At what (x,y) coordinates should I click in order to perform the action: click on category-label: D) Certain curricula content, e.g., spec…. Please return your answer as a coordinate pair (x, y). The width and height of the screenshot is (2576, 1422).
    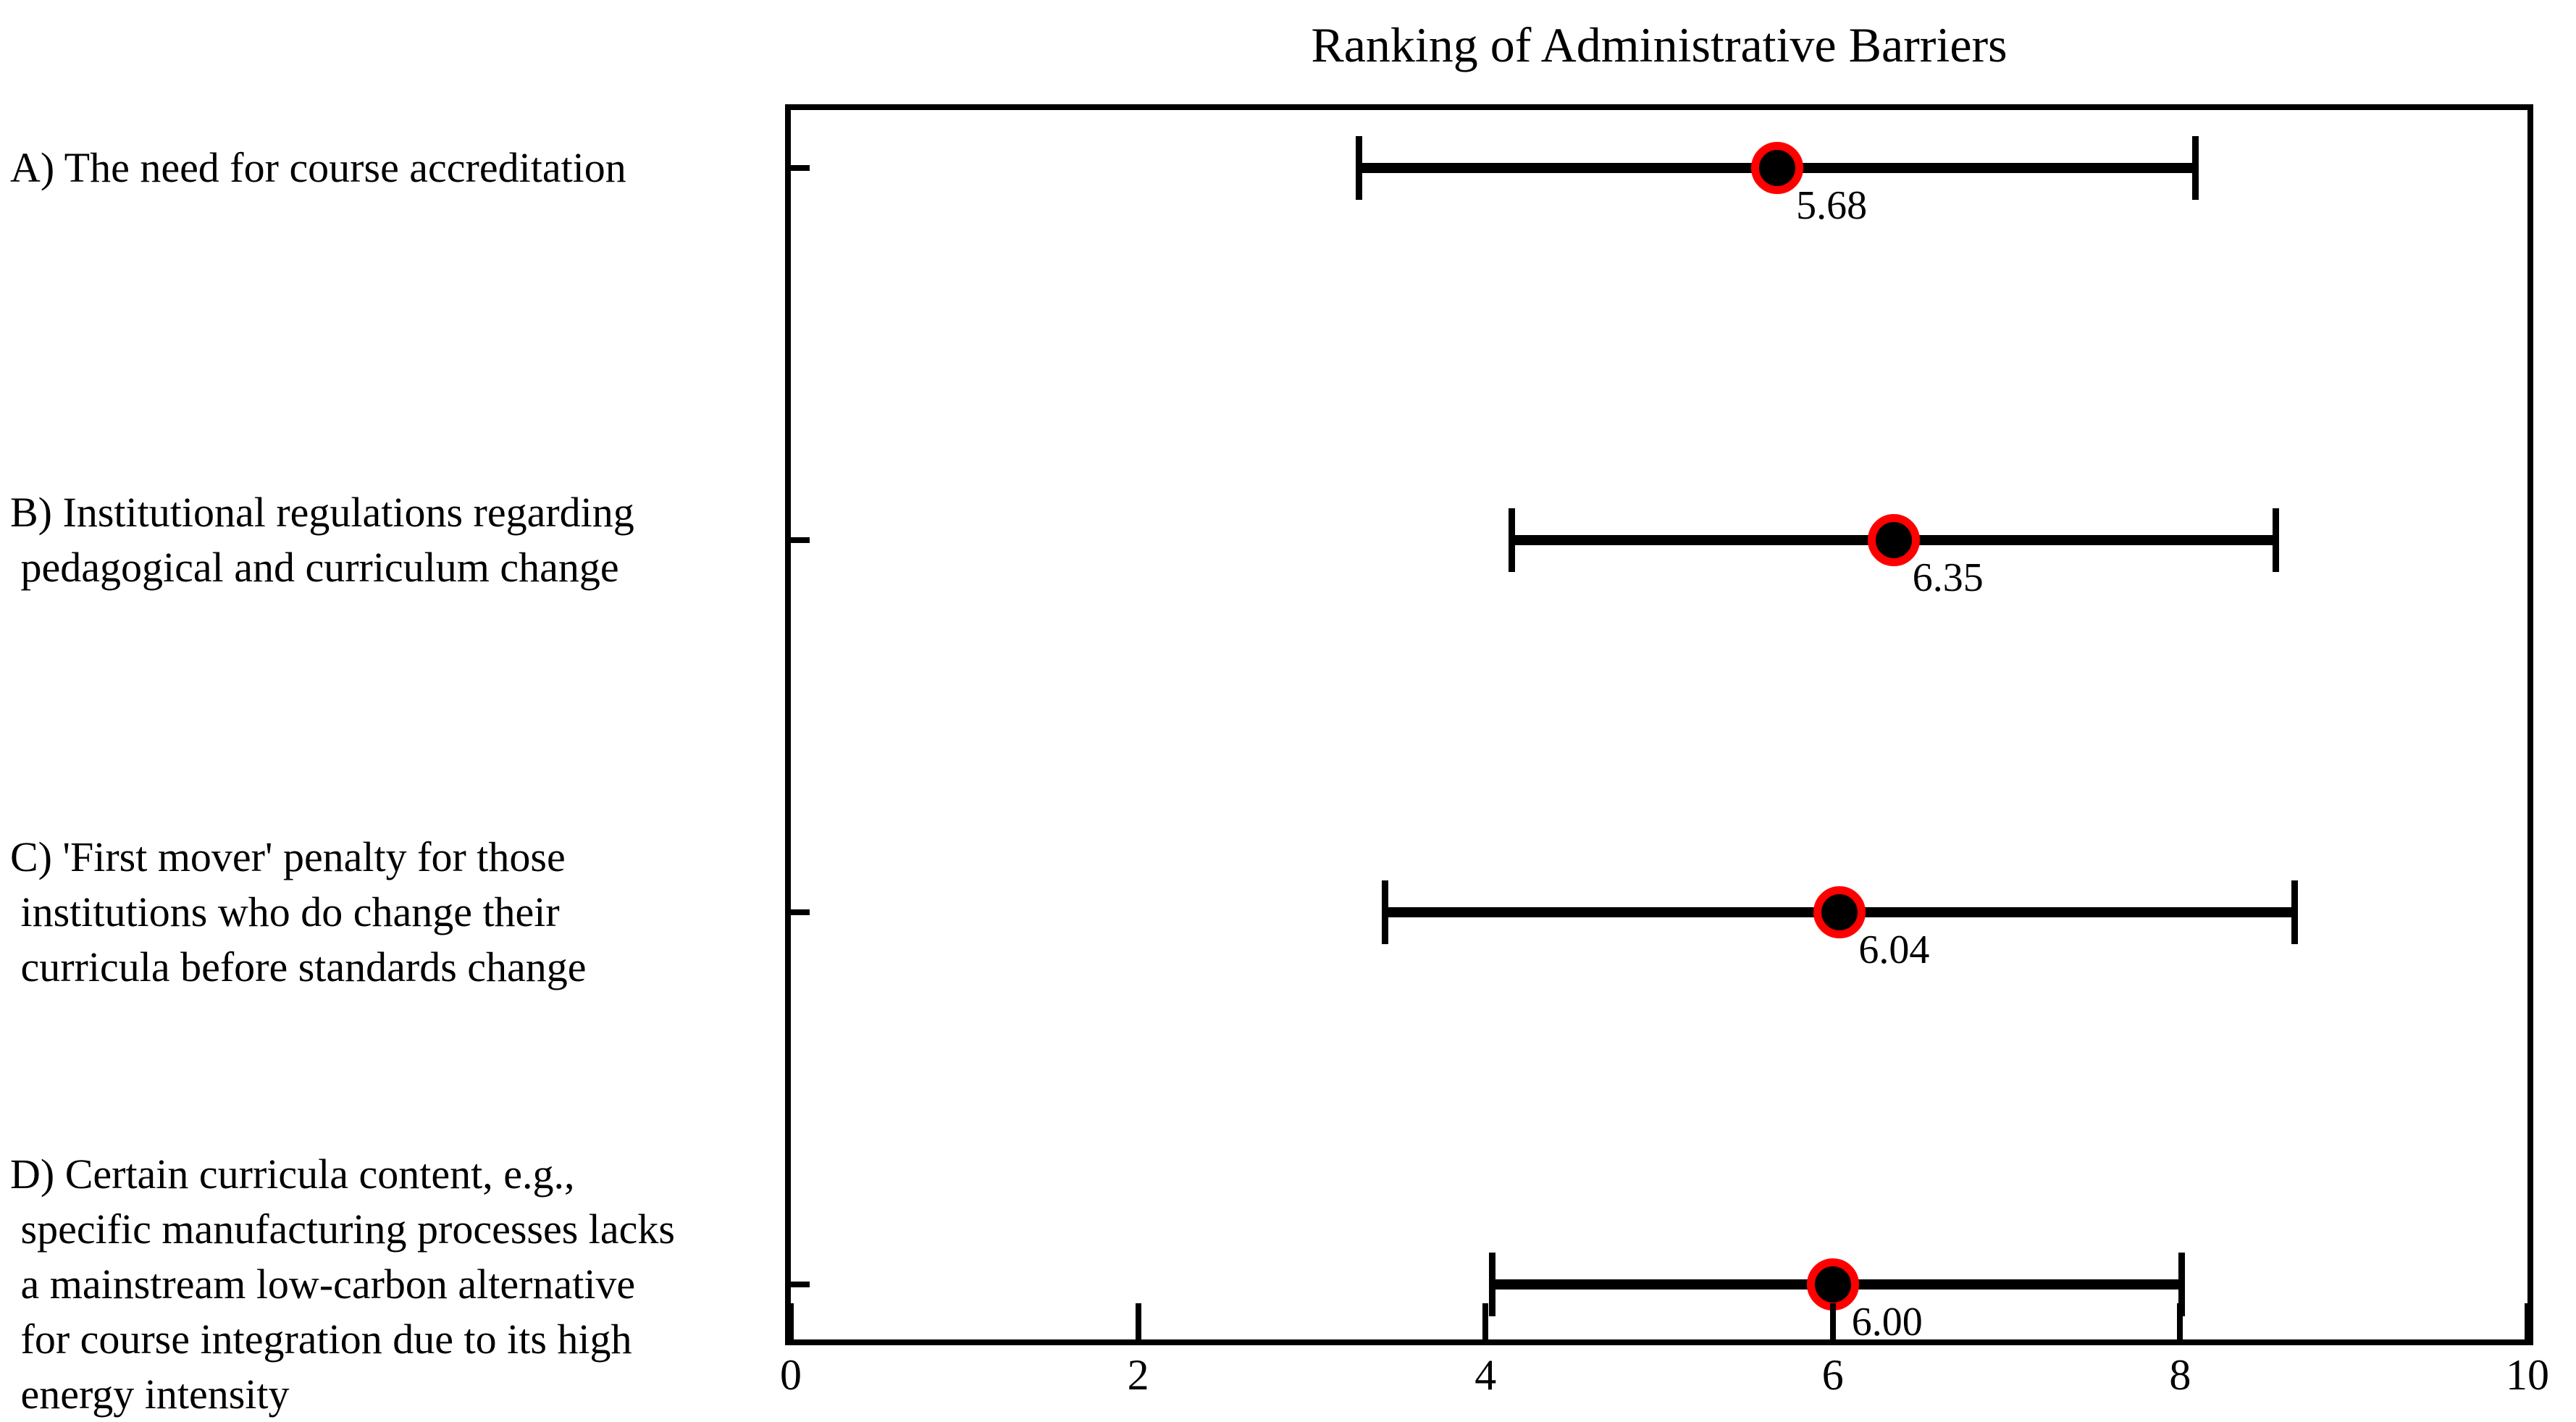
    Looking at the image, I should click on (342, 1284).